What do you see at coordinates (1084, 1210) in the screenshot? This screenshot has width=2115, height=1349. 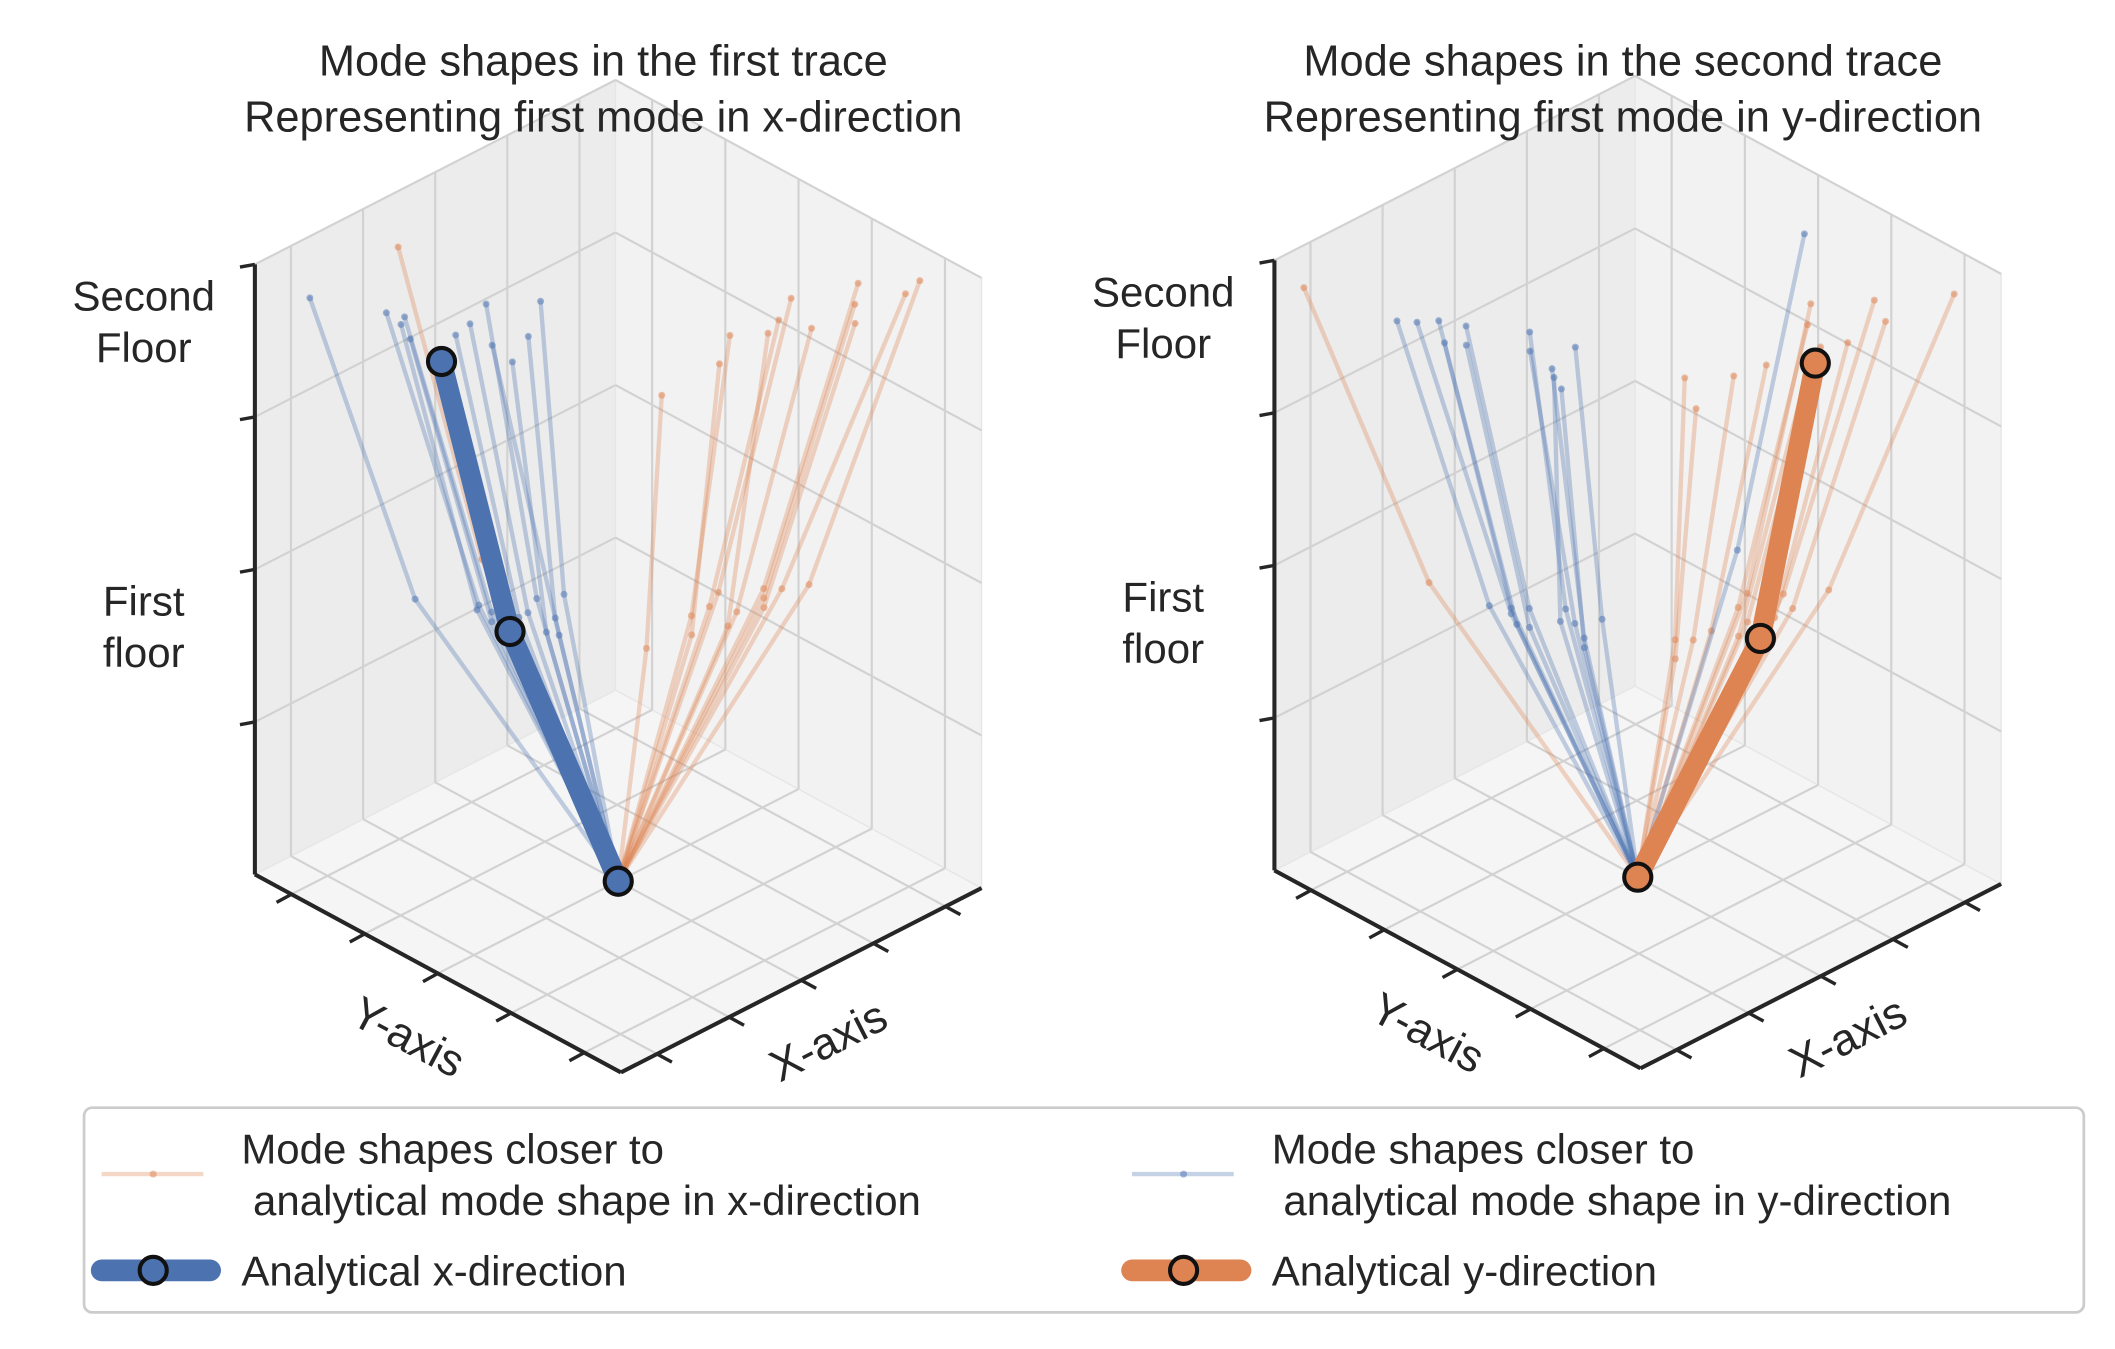 I see `legend-box` at bounding box center [1084, 1210].